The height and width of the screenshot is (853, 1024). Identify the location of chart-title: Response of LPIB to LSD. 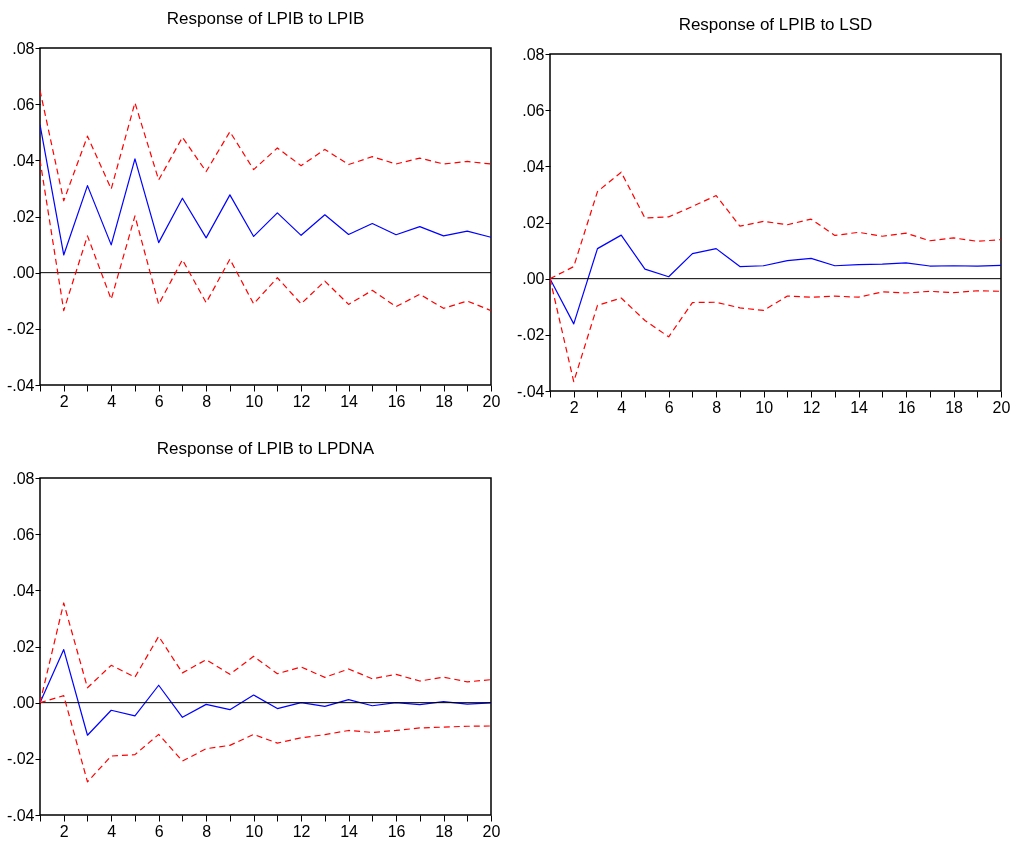
(775, 24).